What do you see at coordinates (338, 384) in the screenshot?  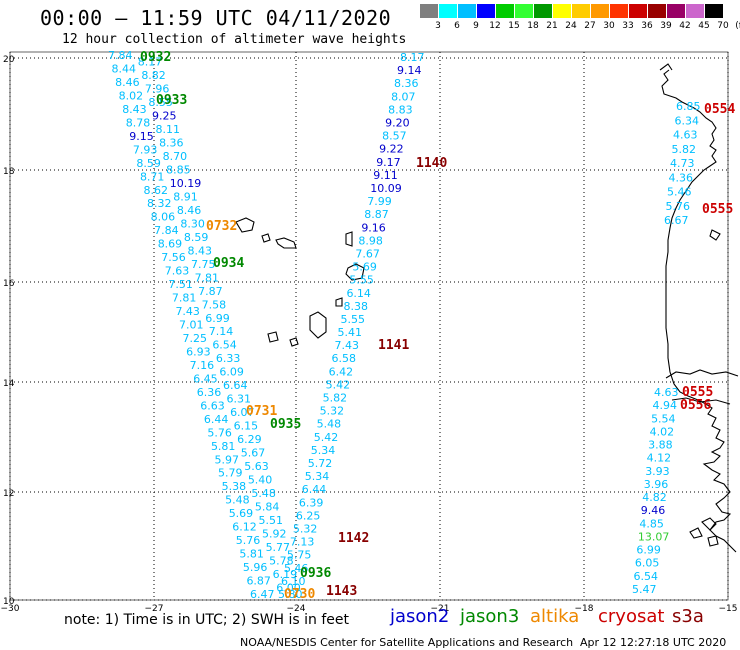 I see `wave-height-value: 5.42` at bounding box center [338, 384].